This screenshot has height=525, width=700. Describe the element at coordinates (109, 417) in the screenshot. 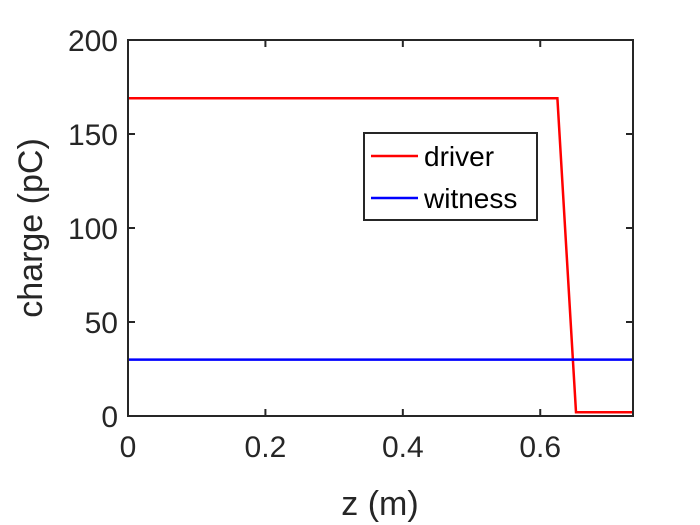

I see `y-tick-label: 0` at that location.